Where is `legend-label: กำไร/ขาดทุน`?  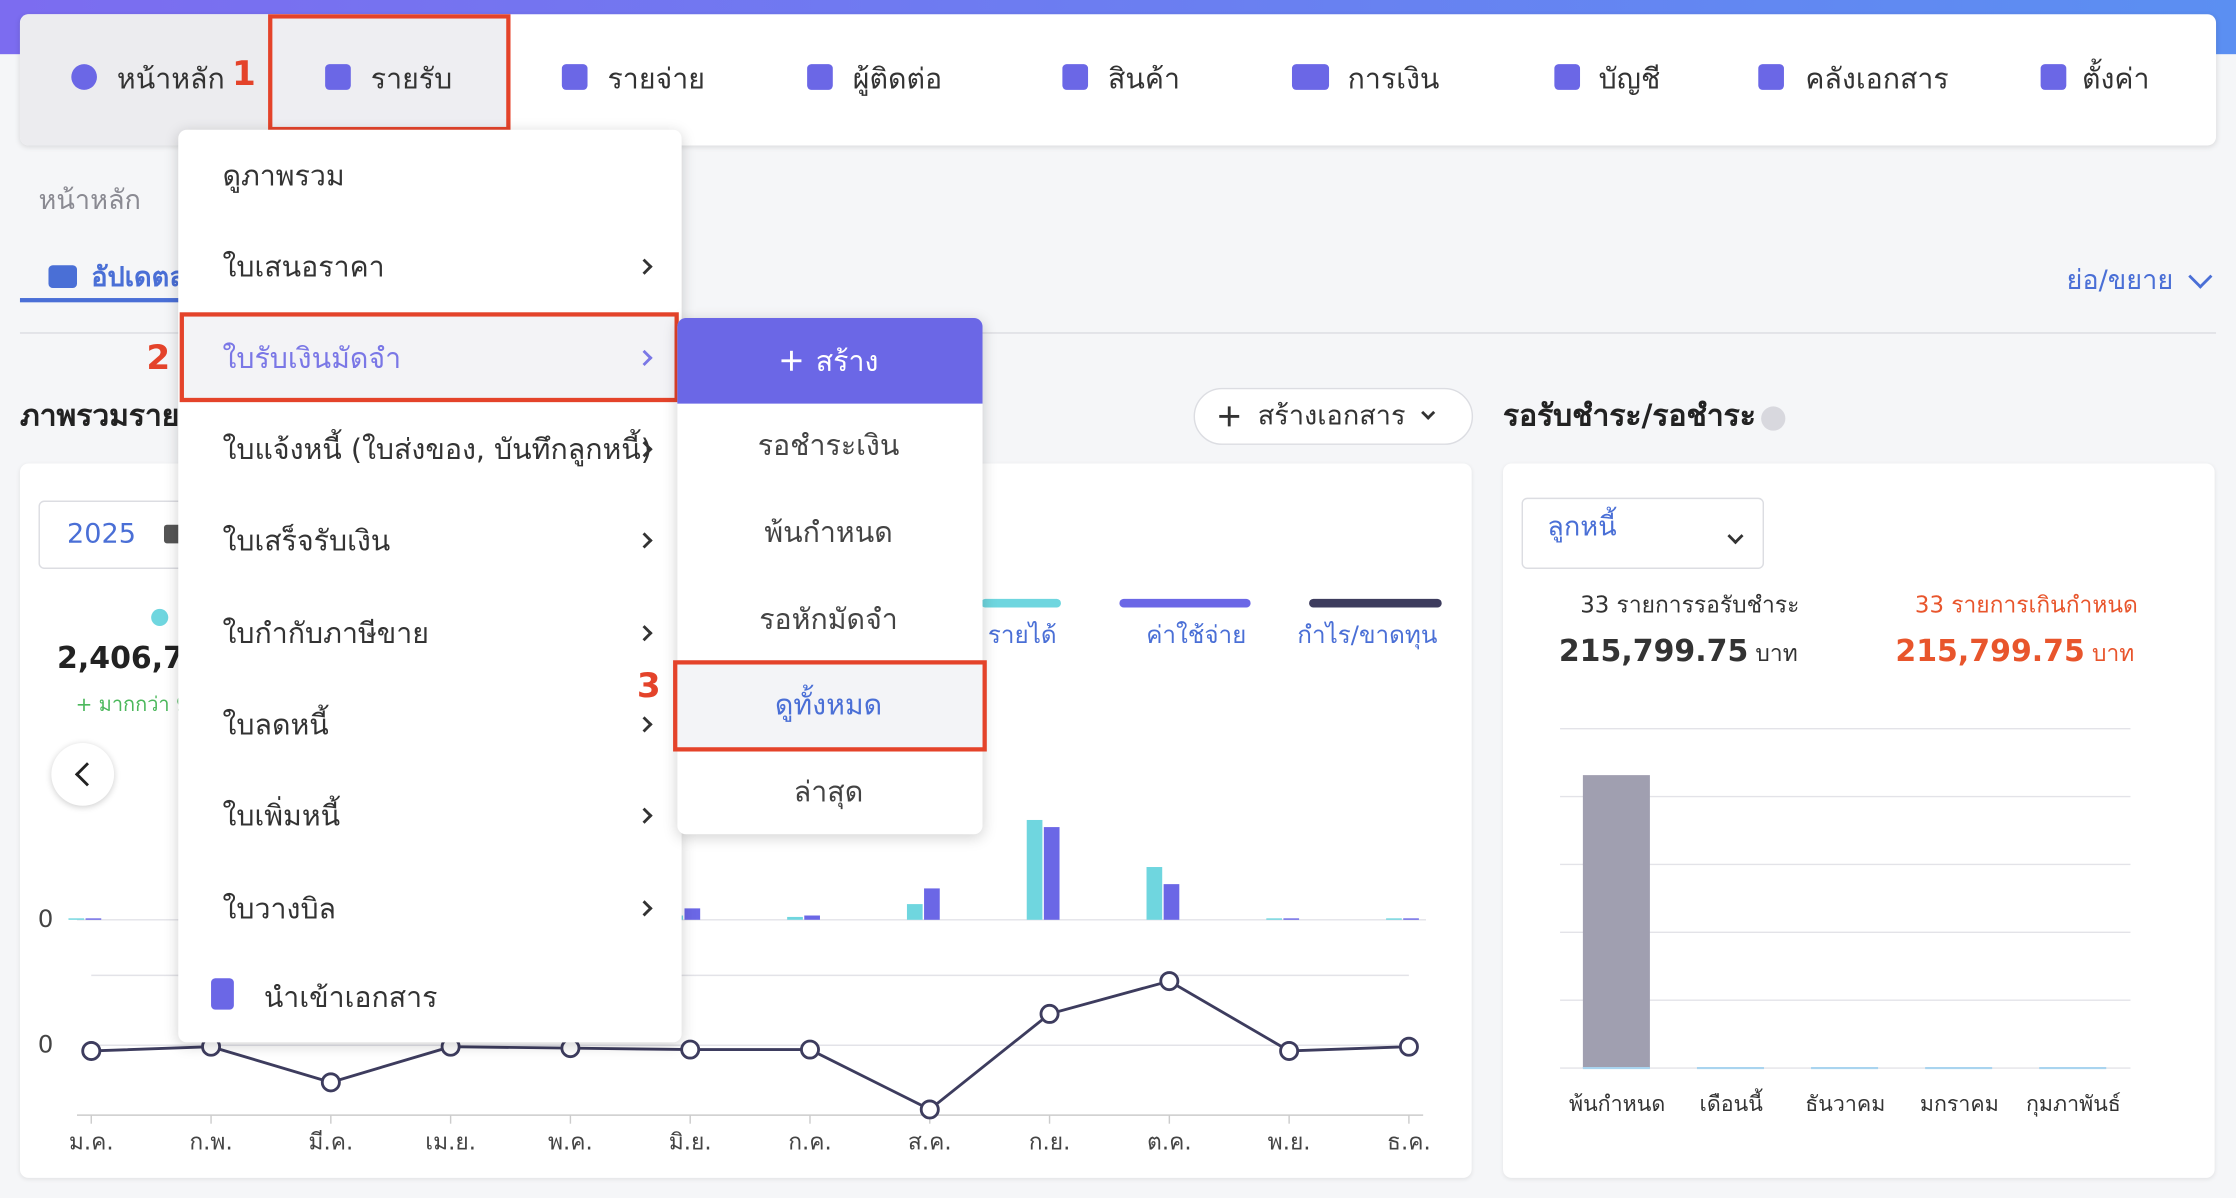 legend-label: กำไร/ขาดทุน is located at coordinates (1367, 635).